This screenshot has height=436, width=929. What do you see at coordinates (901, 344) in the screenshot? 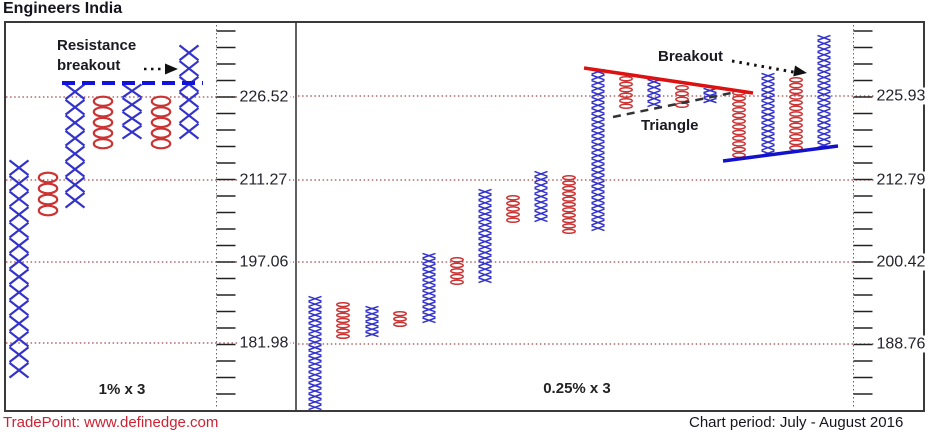
I see `axis-label: 188.76` at bounding box center [901, 344].